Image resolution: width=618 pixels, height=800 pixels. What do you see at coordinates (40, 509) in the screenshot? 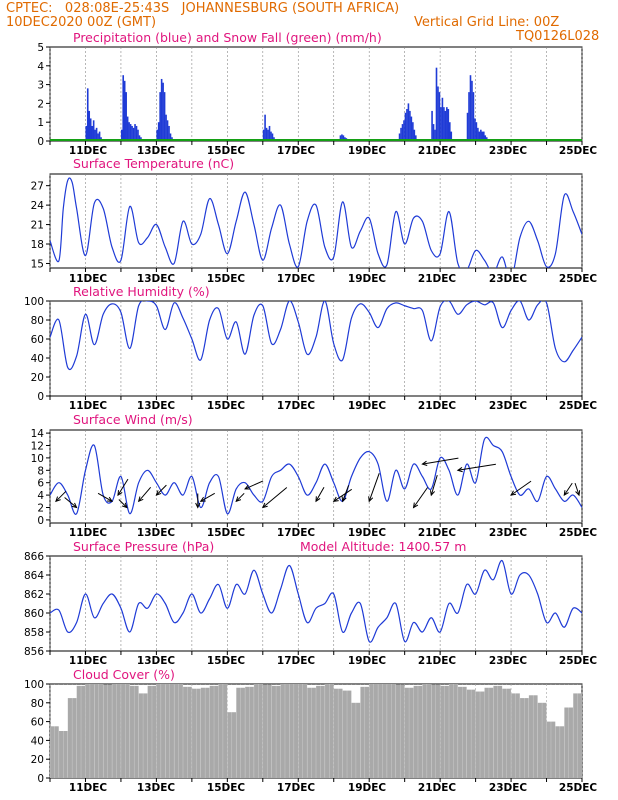
I see `ytick-label: 2` at bounding box center [40, 509].